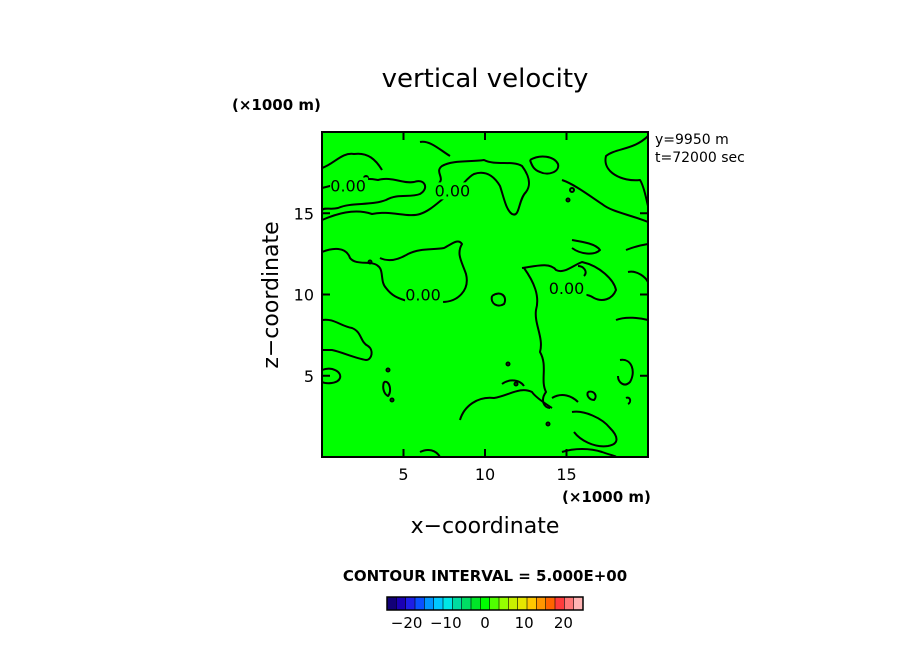 The width and height of the screenshot is (904, 654). Describe the element at coordinates (309, 376) in the screenshot. I see `y-tick-label: 5` at that location.